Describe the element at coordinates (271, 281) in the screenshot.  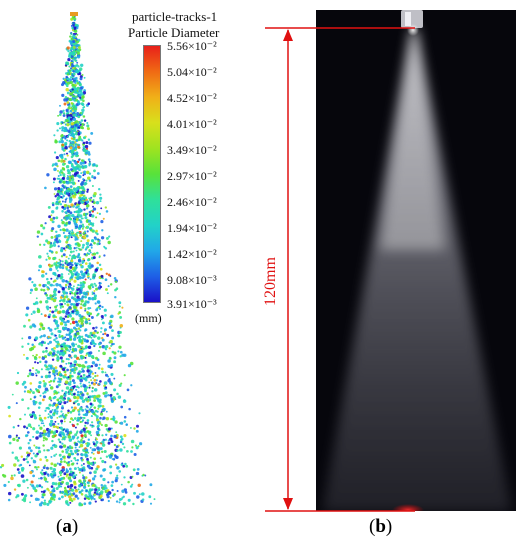
I see `dimension-label: 120mm` at that location.